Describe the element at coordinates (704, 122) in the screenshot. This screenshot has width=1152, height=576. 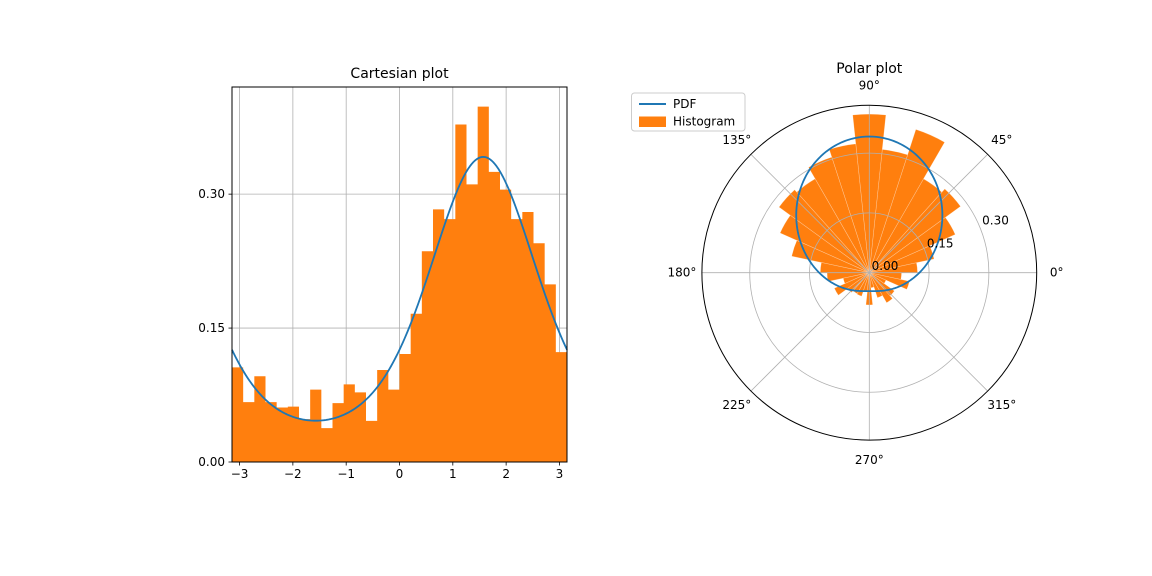
I see `histogram-legend-label: Histogram` at that location.